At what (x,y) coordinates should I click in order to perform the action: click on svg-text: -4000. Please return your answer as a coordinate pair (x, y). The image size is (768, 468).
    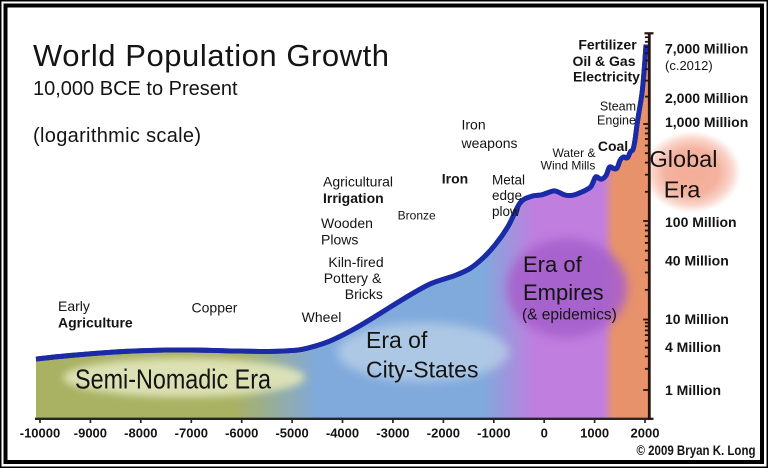
    Looking at the image, I should click on (342, 433).